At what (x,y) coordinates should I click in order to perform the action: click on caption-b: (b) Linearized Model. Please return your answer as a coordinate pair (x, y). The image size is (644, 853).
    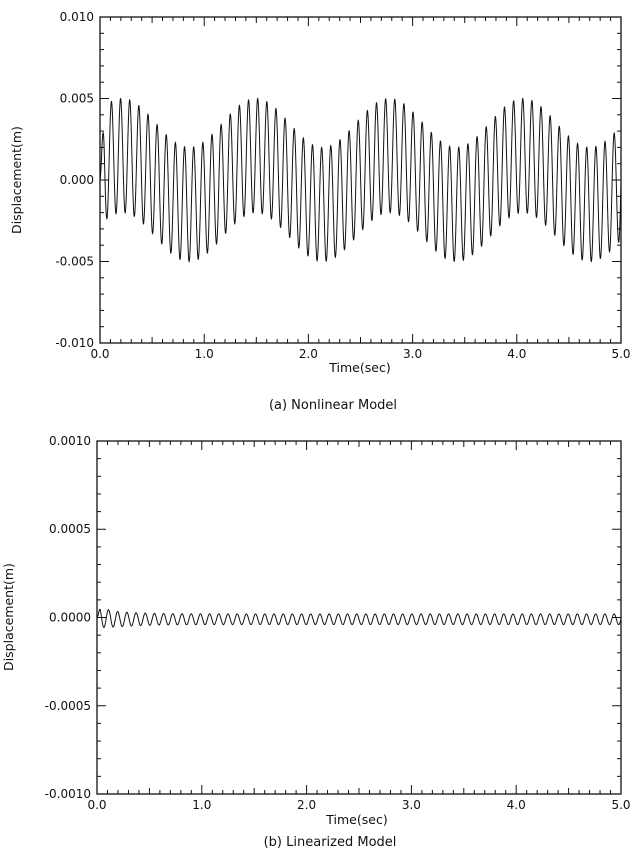
    Looking at the image, I should click on (330, 842).